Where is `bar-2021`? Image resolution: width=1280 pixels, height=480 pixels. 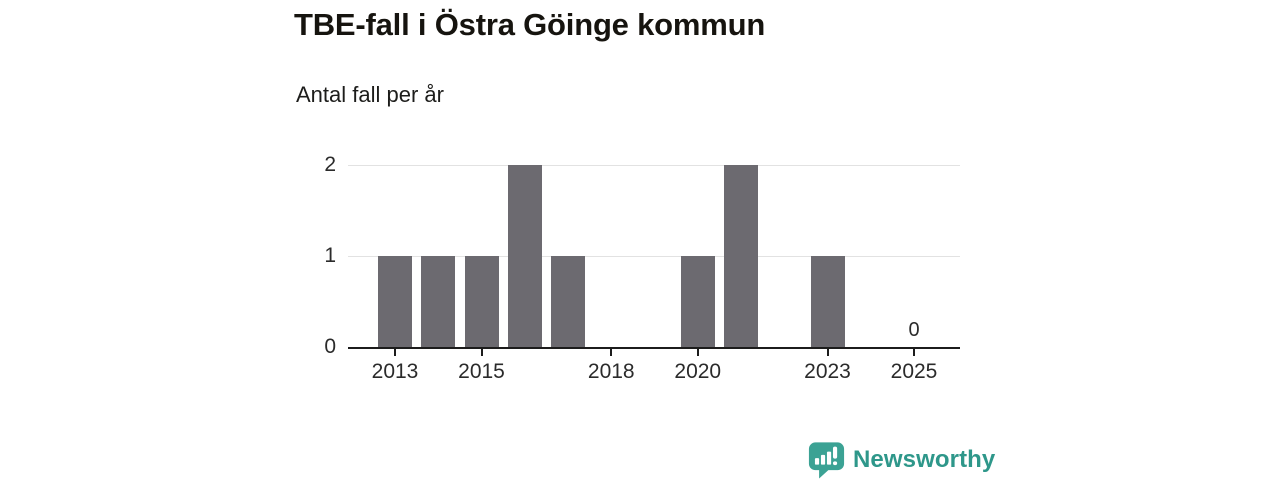
bar-2021 is located at coordinates (741, 256).